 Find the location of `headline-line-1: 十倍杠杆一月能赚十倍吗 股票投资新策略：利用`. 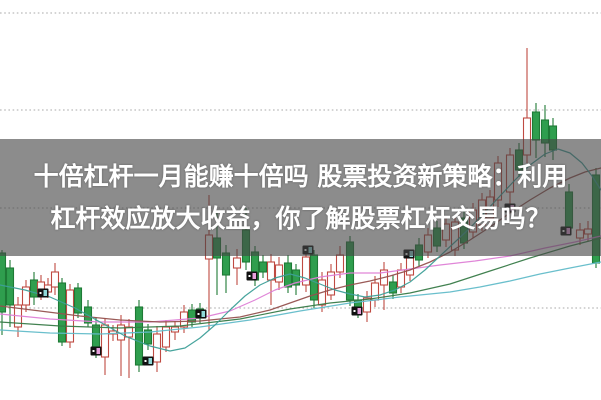

headline-line-1: 十倍杠杆一月能赚十倍吗 股票投资新策略：利用 is located at coordinates (300, 176).